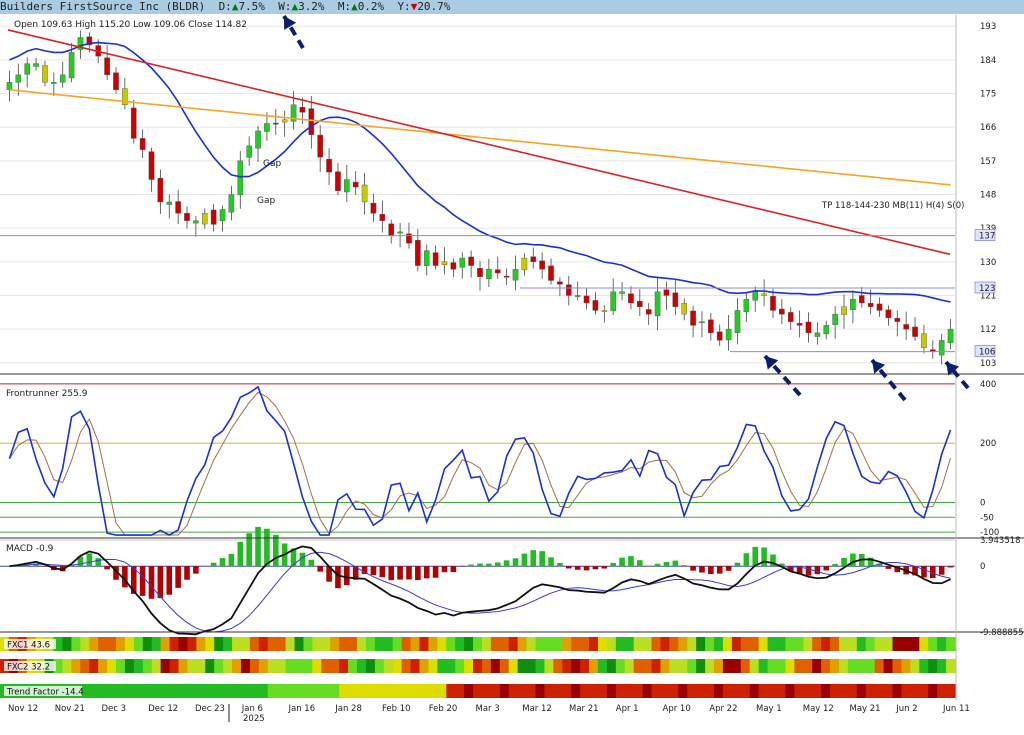  What do you see at coordinates (988, 229) in the screenshot?
I see `price-tick-label: 139` at bounding box center [988, 229].